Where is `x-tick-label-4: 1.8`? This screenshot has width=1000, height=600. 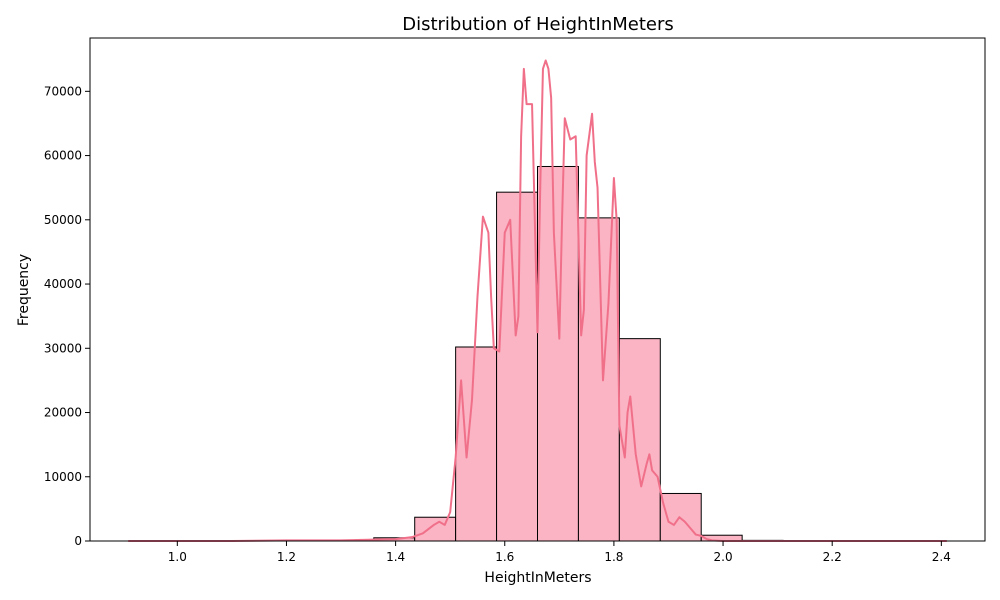
x-tick-label-4: 1.8 is located at coordinates (613, 557).